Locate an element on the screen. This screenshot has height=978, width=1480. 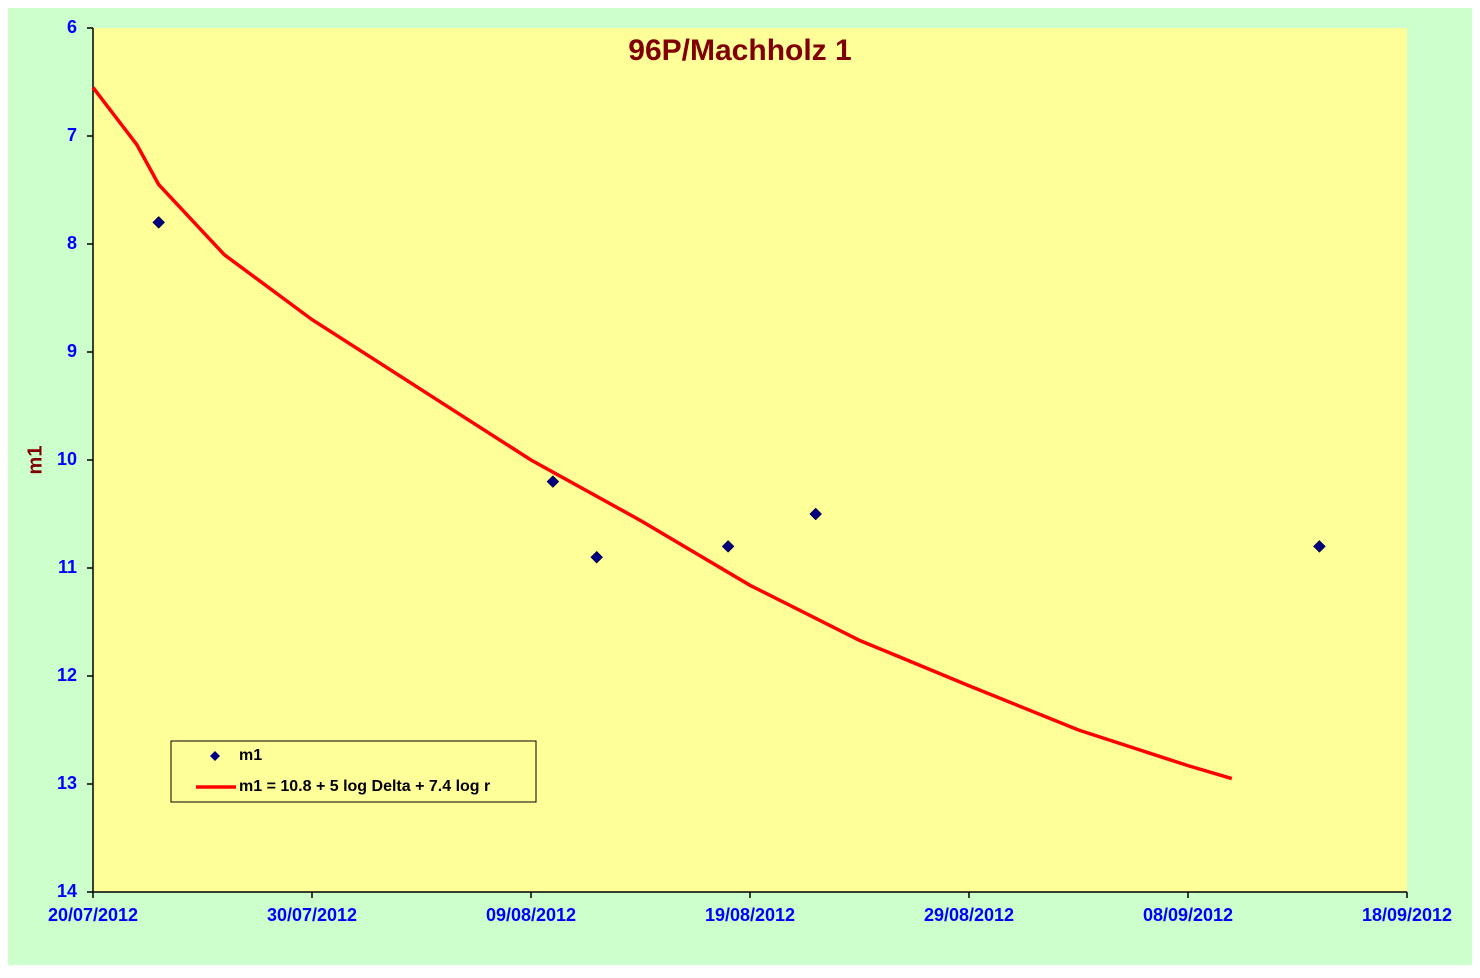
x-tick-label: 09/08/2012 is located at coordinates (531, 915).